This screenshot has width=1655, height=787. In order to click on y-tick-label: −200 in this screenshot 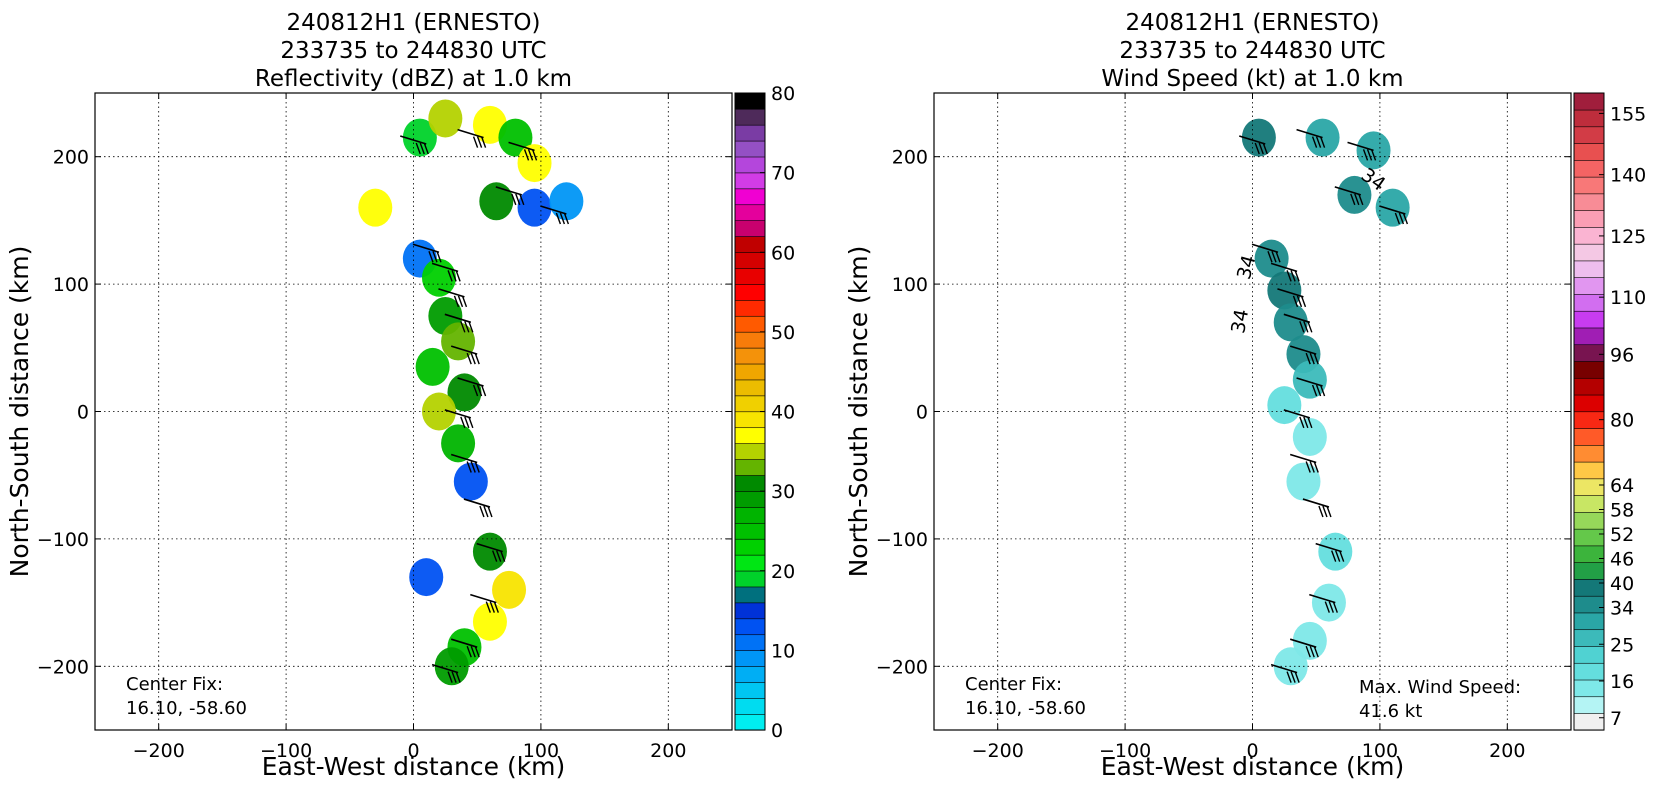, I will do `click(63, 667)`.